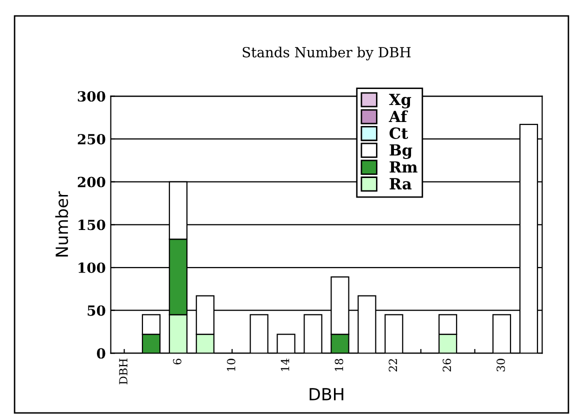  What do you see at coordinates (398, 116) in the screenshot?
I see `legend-label: Af` at bounding box center [398, 116].